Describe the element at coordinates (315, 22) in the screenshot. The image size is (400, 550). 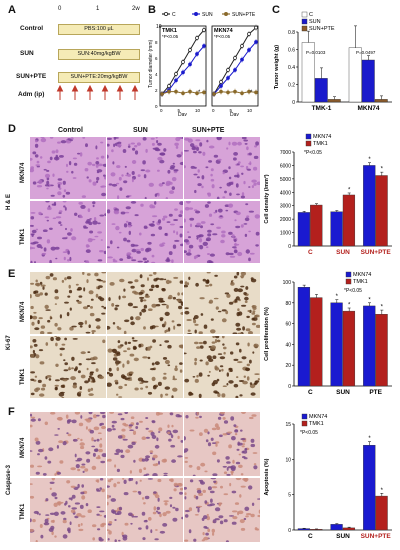
I see `legend-label: SUN` at that location.